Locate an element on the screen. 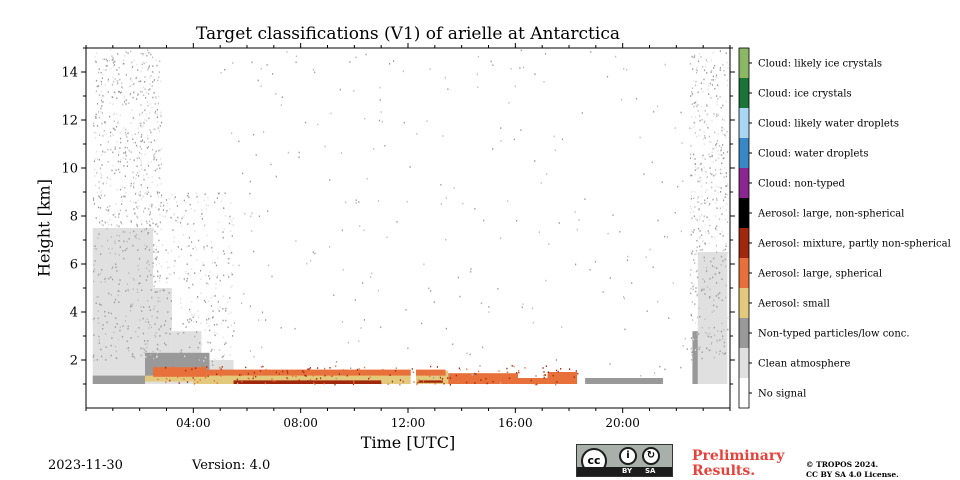 The image size is (960, 480). license-line-2: CC BY SA 4.0 License. is located at coordinates (852, 474).